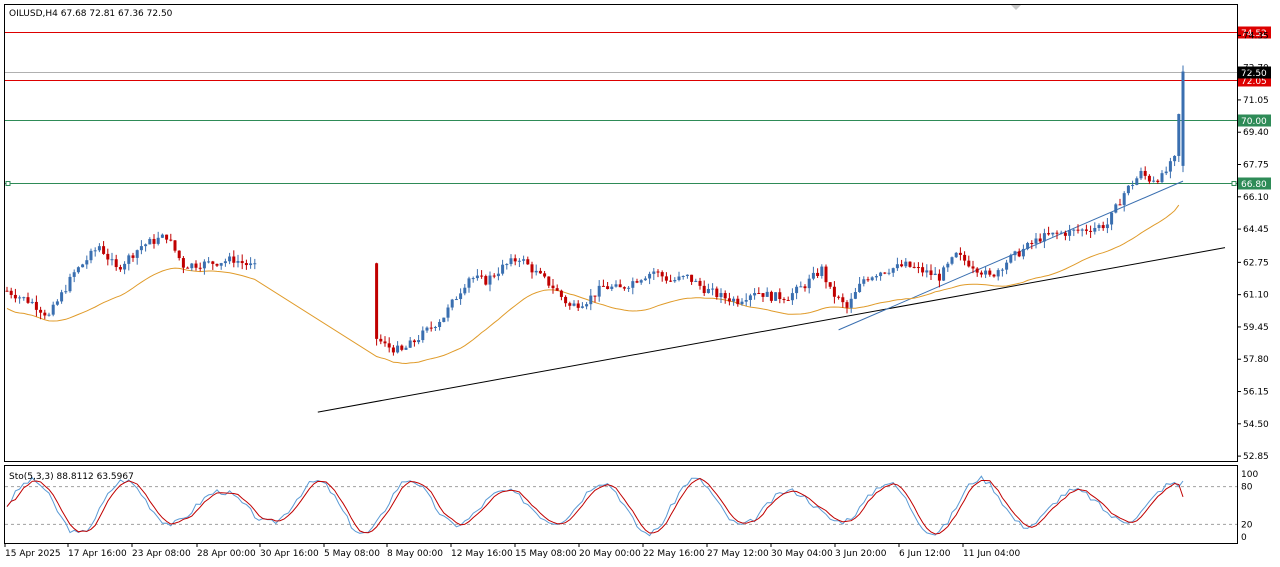  Describe the element at coordinates (1016, 7) in the screenshot. I see `chart-shift-marker-icon` at that location.